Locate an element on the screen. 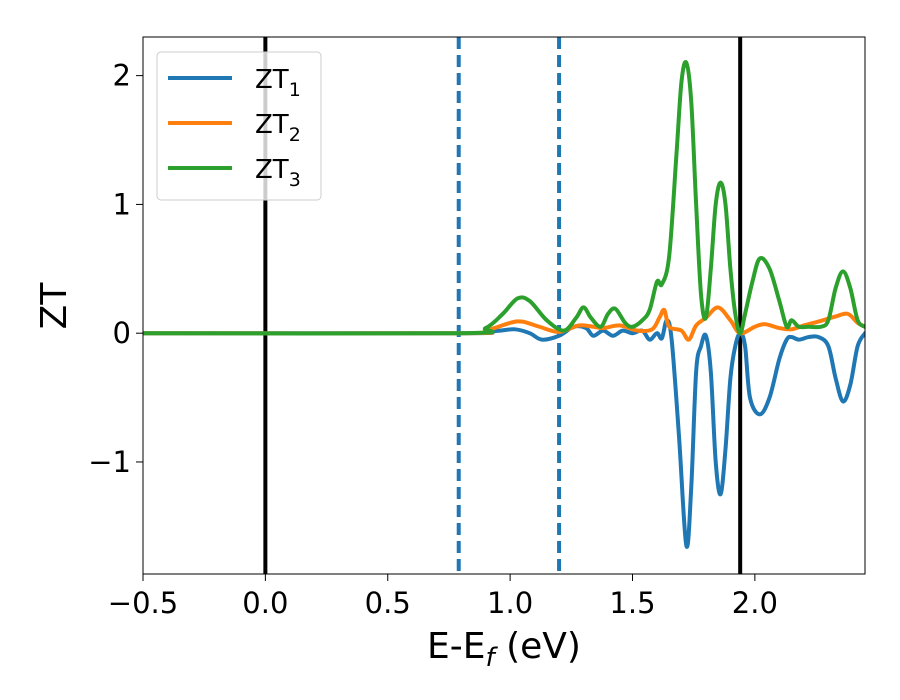 This screenshot has height=700, width=900. x-axis-title: E-Ef (eV) is located at coordinates (504, 649).